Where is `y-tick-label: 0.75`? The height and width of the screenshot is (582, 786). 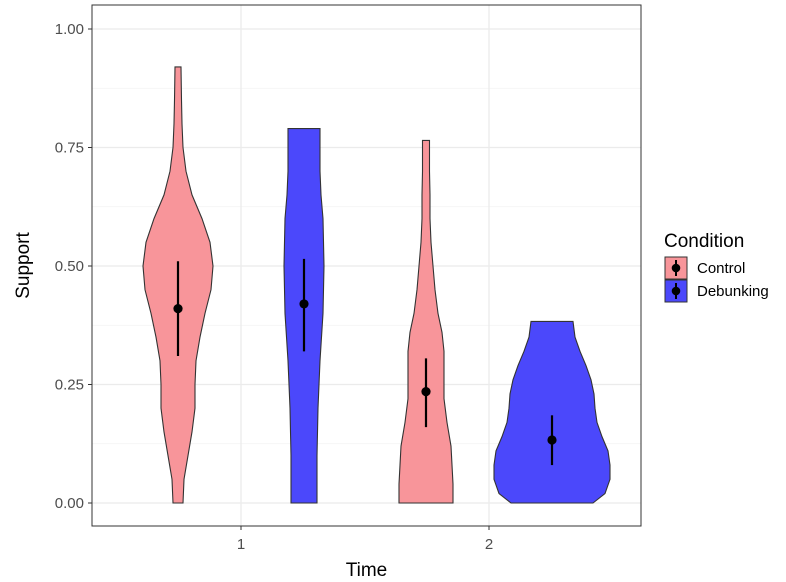
y-tick-label: 0.75 is located at coordinates (69, 148).